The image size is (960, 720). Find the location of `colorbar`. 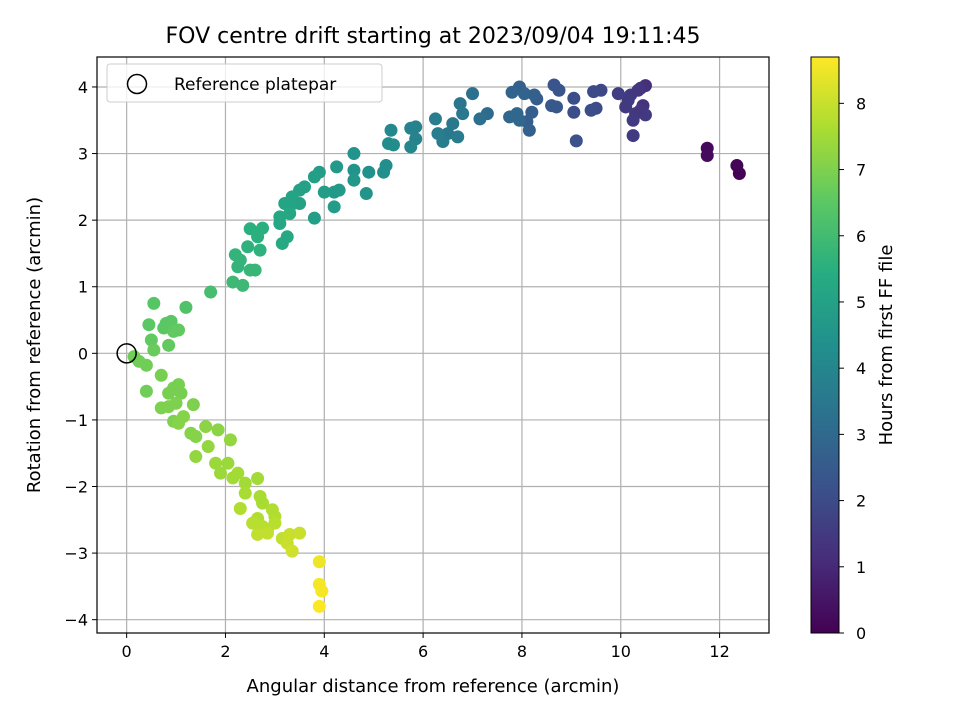

colorbar is located at coordinates (825, 345).